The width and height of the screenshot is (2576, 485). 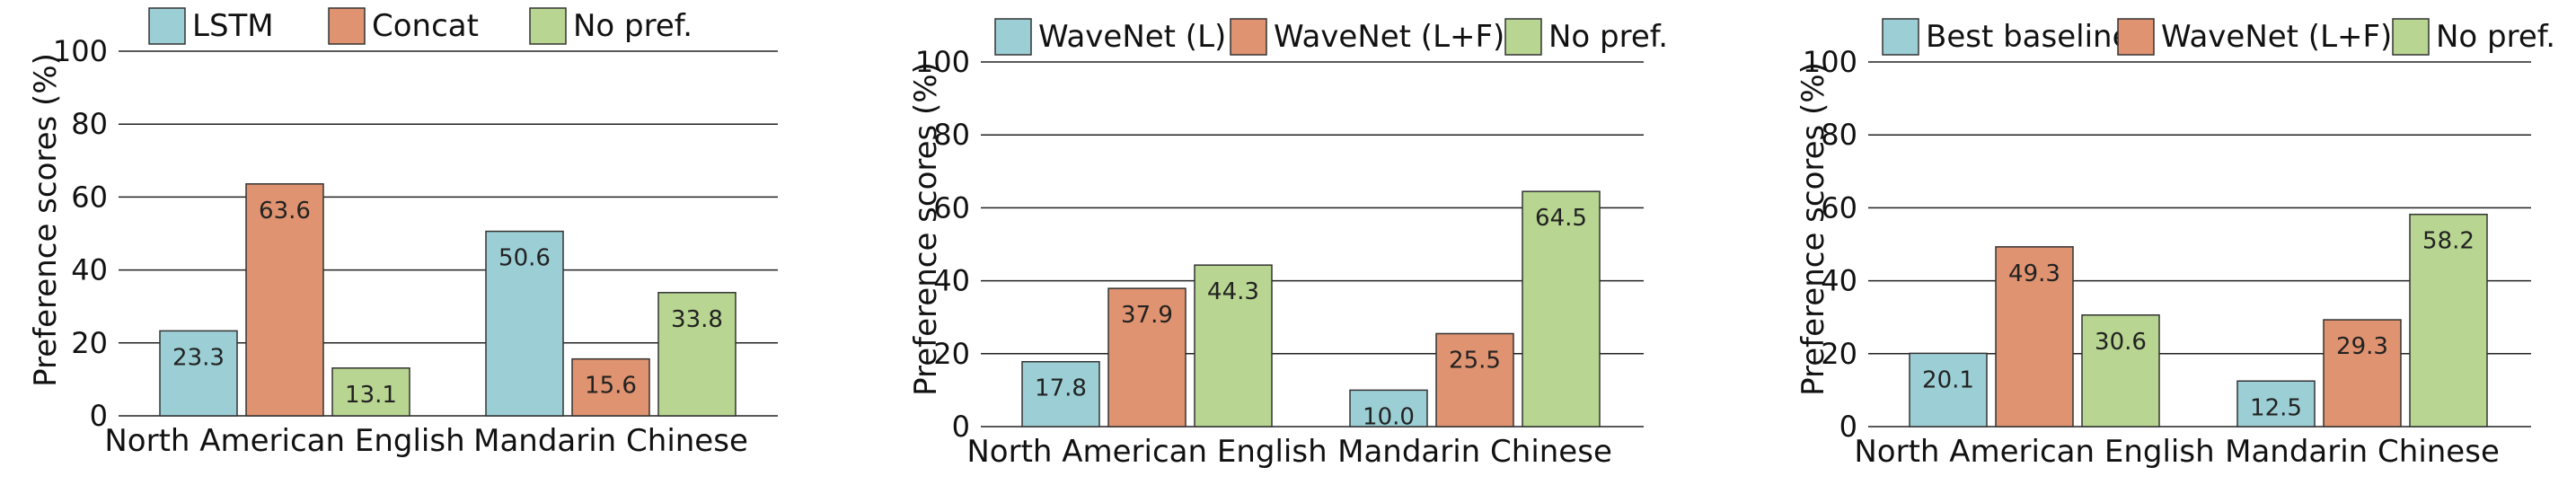 I want to click on data-label: 49.3, so click(x=2034, y=273).